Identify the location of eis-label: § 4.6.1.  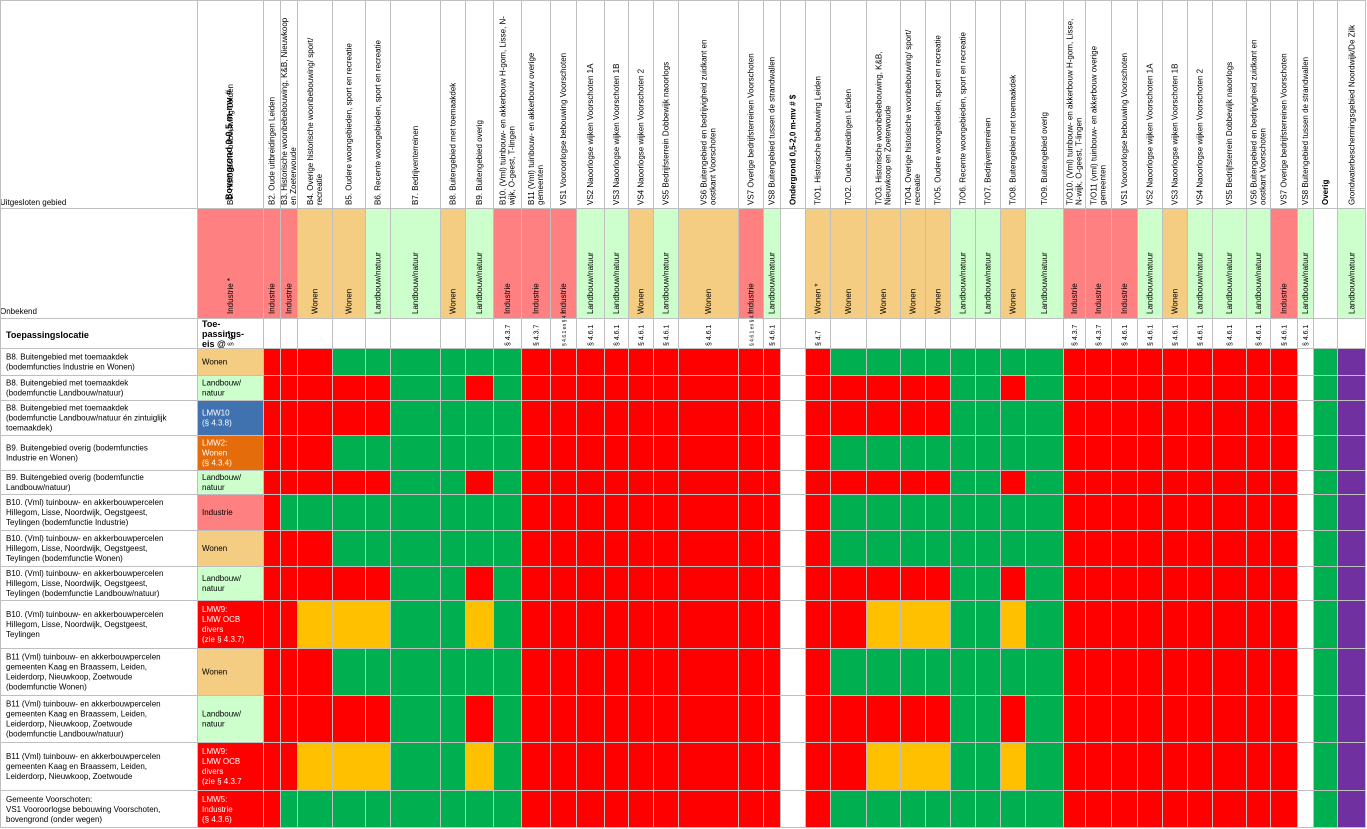
(1230, 335).